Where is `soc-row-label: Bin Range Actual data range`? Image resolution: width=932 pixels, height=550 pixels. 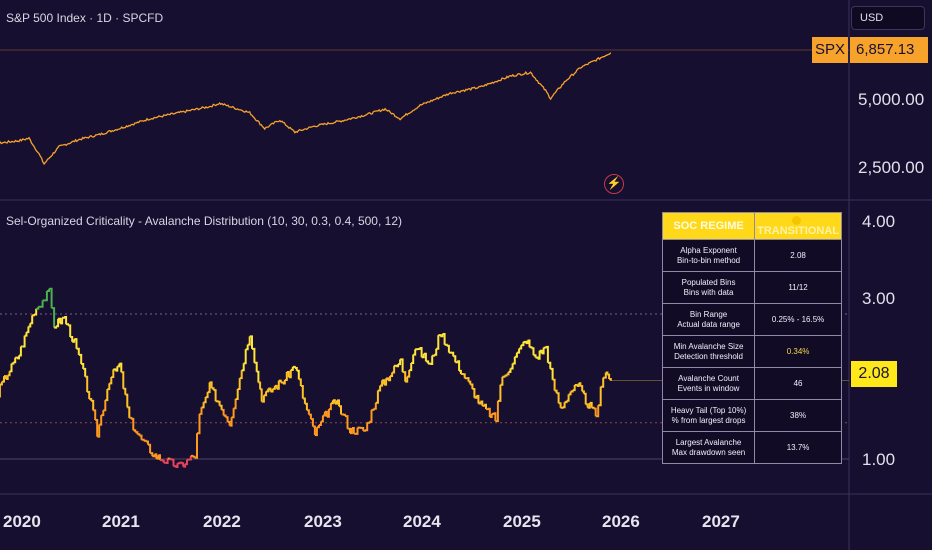
soc-row-label: Bin Range Actual data range is located at coordinates (708, 319).